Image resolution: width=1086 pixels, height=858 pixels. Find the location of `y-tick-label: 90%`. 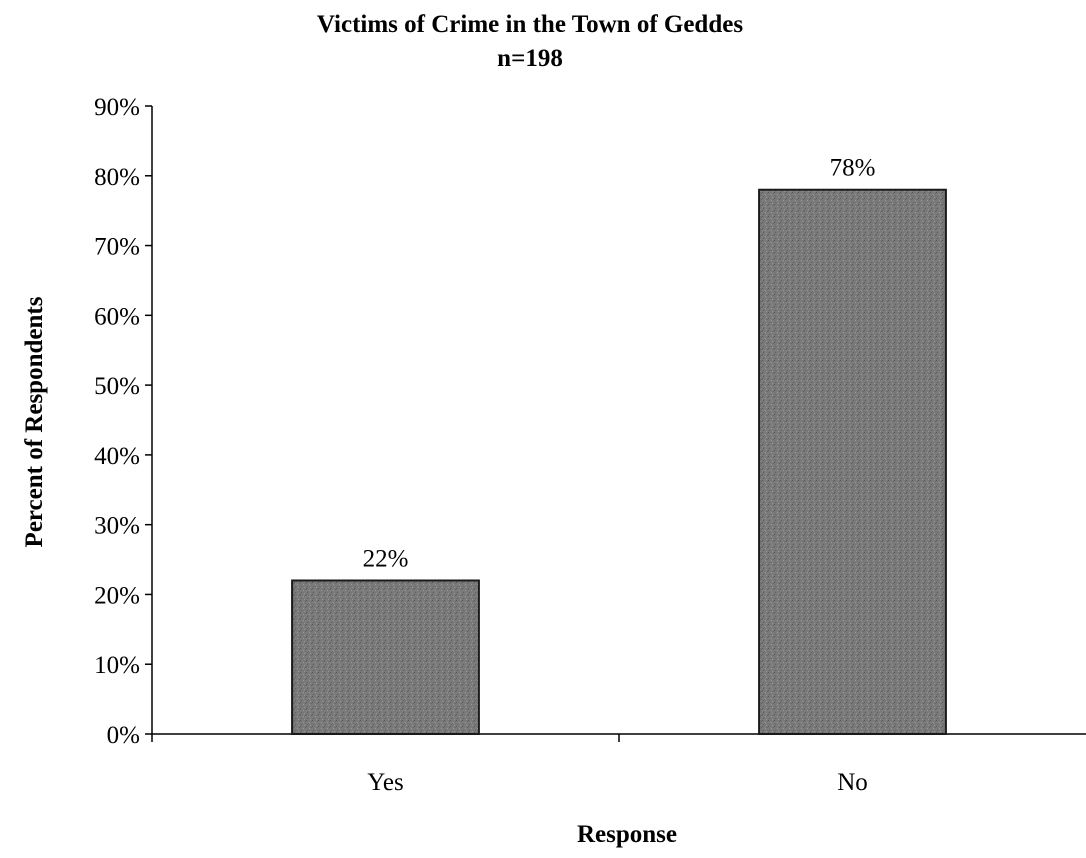

y-tick-label: 90% is located at coordinates (117, 107).